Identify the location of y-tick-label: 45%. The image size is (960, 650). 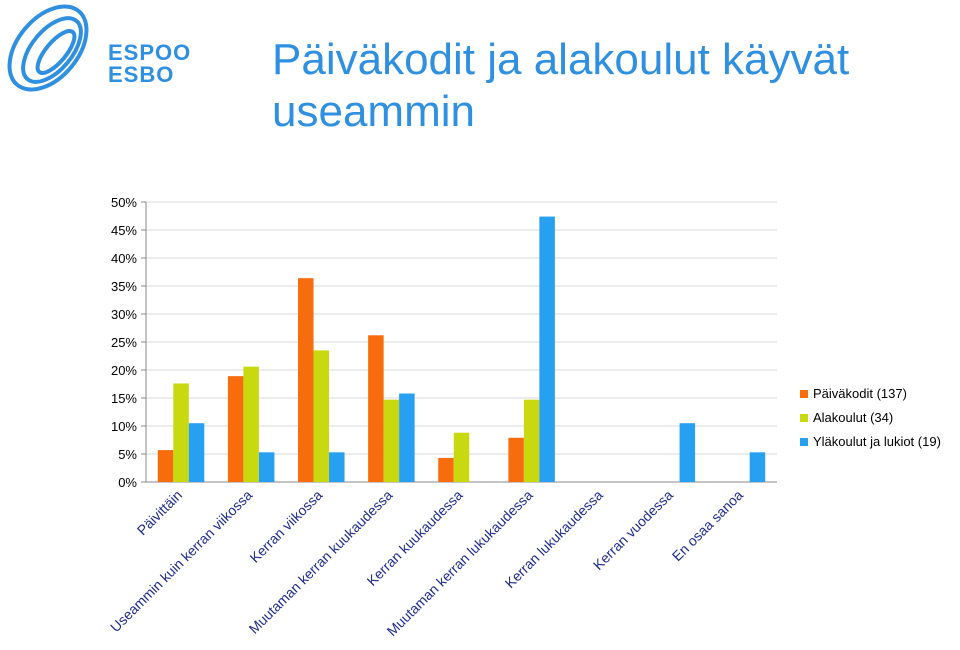
(124, 230).